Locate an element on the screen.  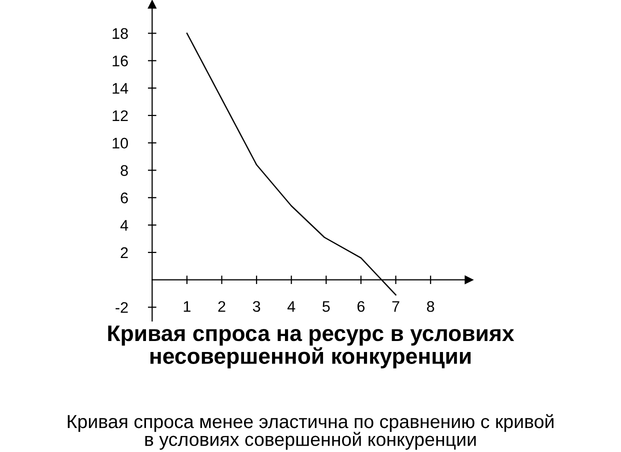
x-tick-label: 5 is located at coordinates (326, 306).